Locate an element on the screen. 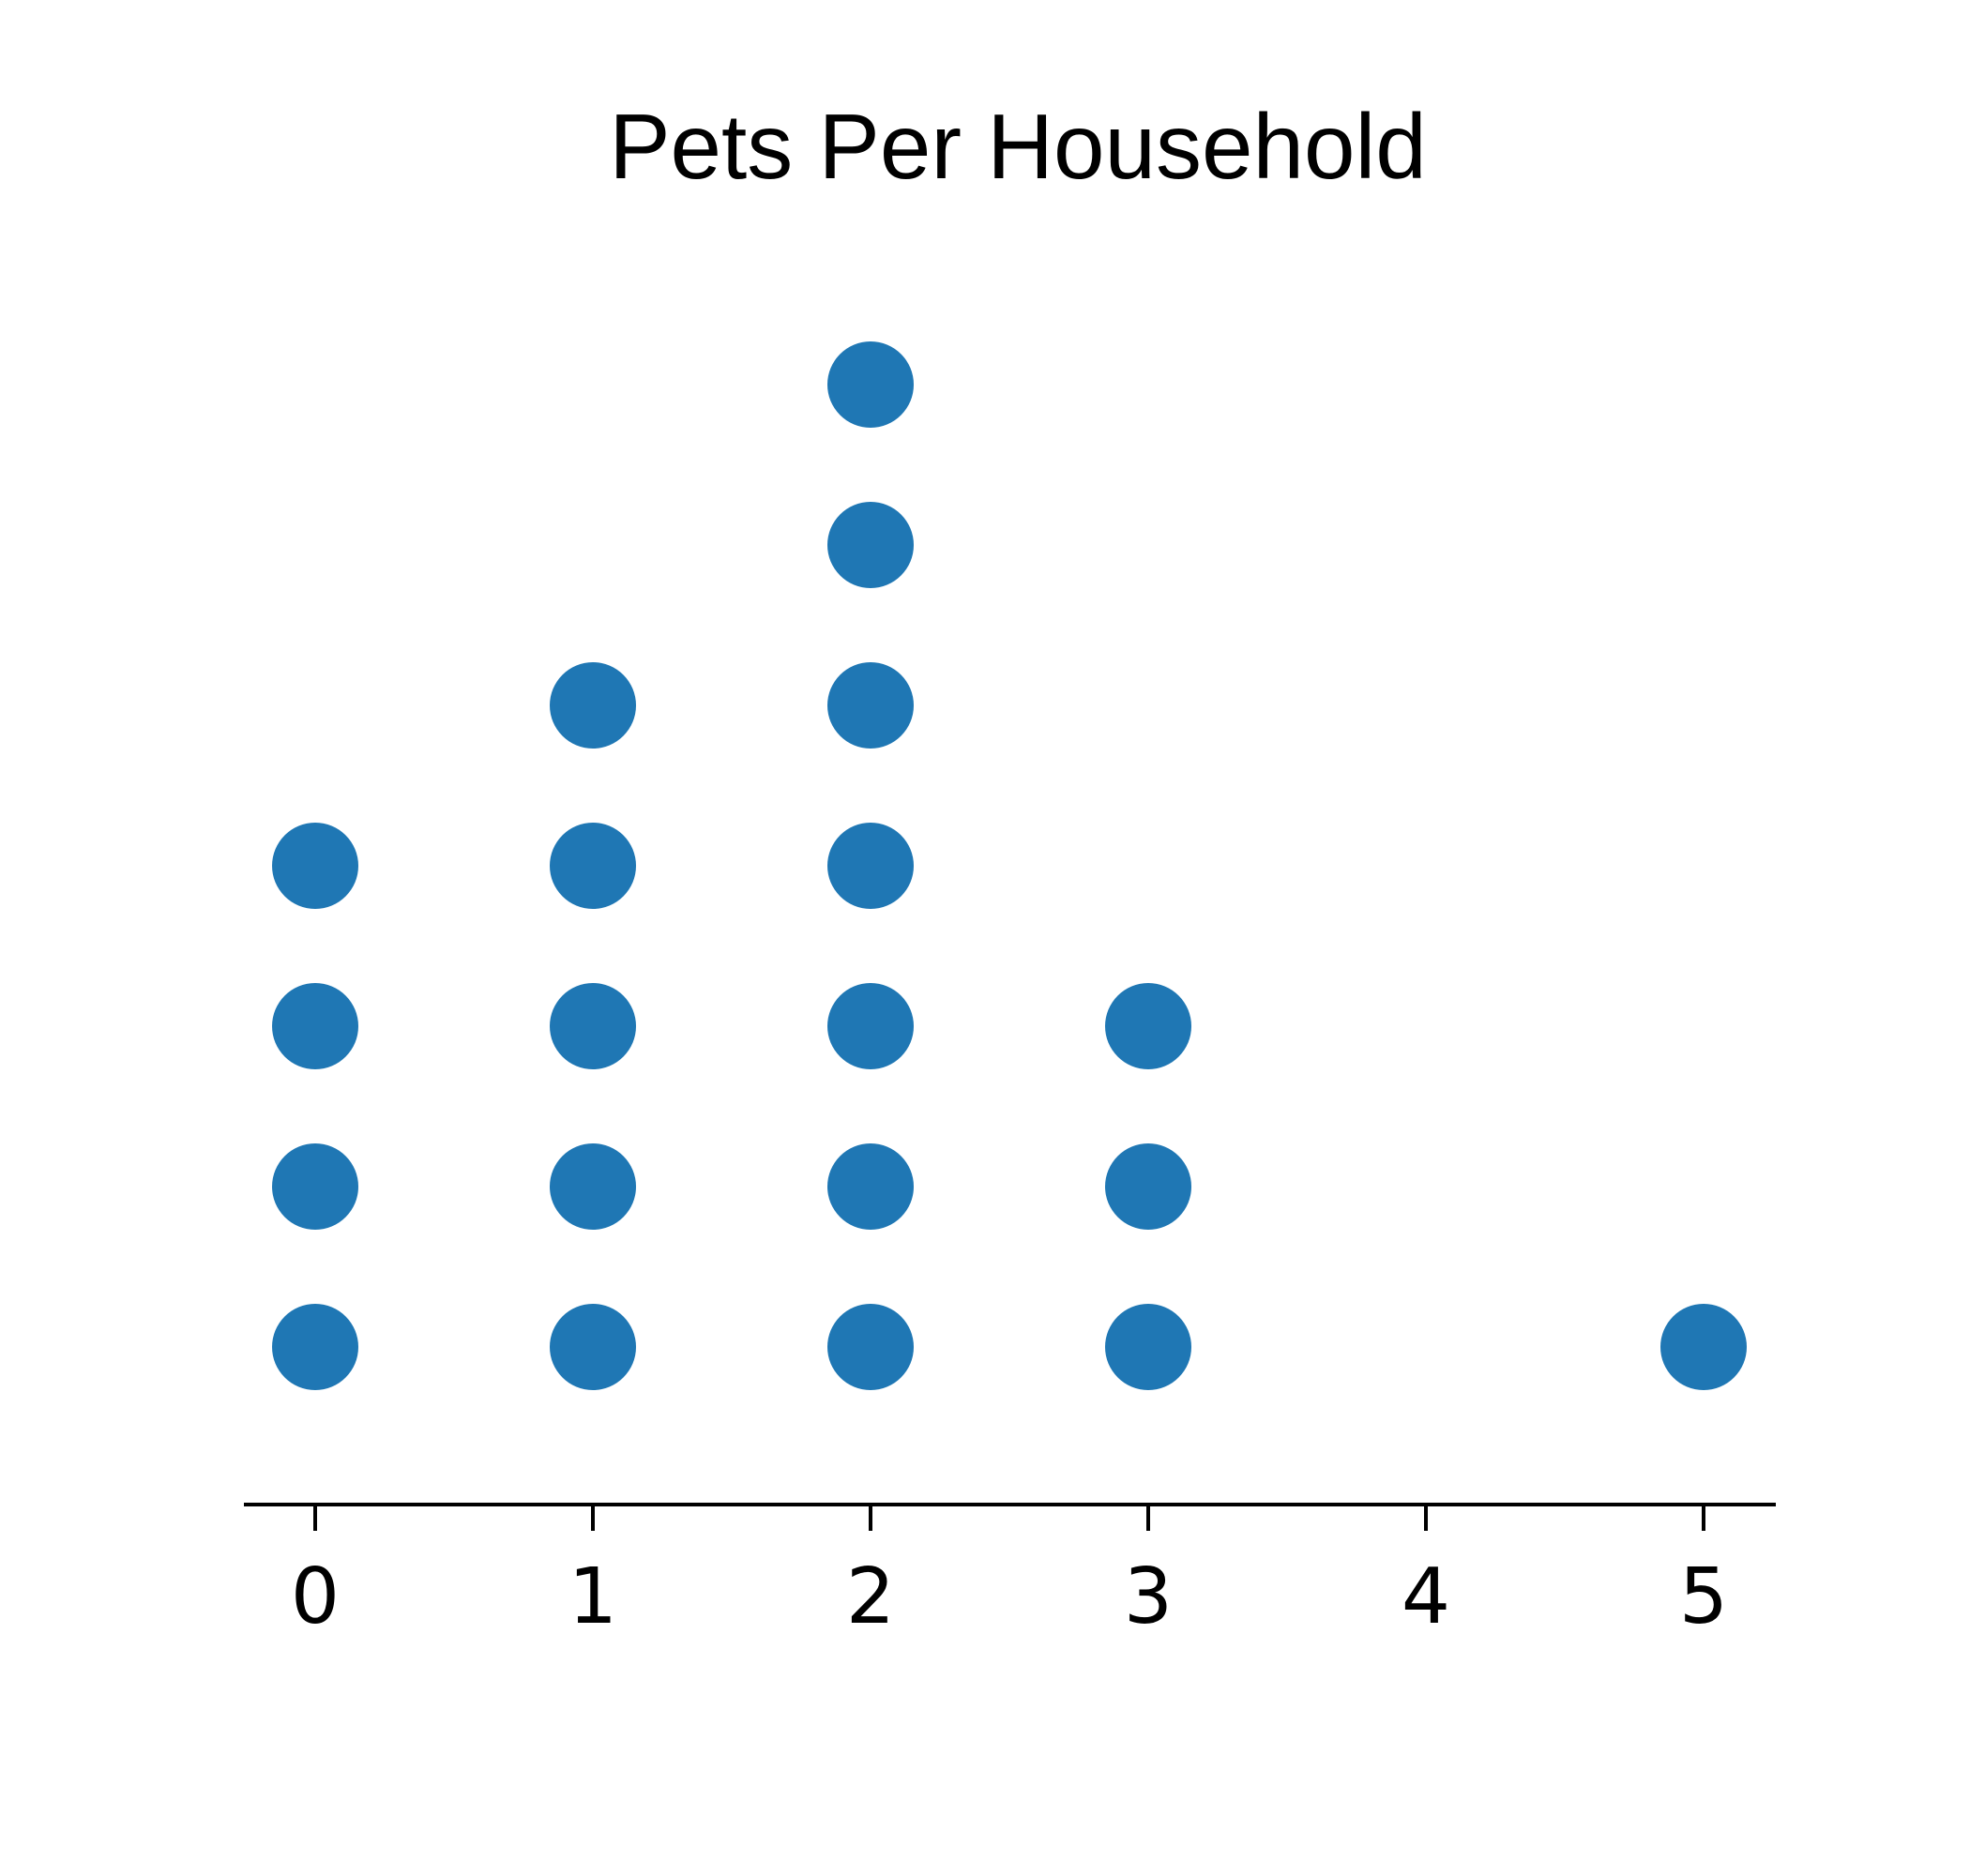 Image resolution: width=1970 pixels, height=1876 pixels. x-tick-label: 4 is located at coordinates (1426, 1597).